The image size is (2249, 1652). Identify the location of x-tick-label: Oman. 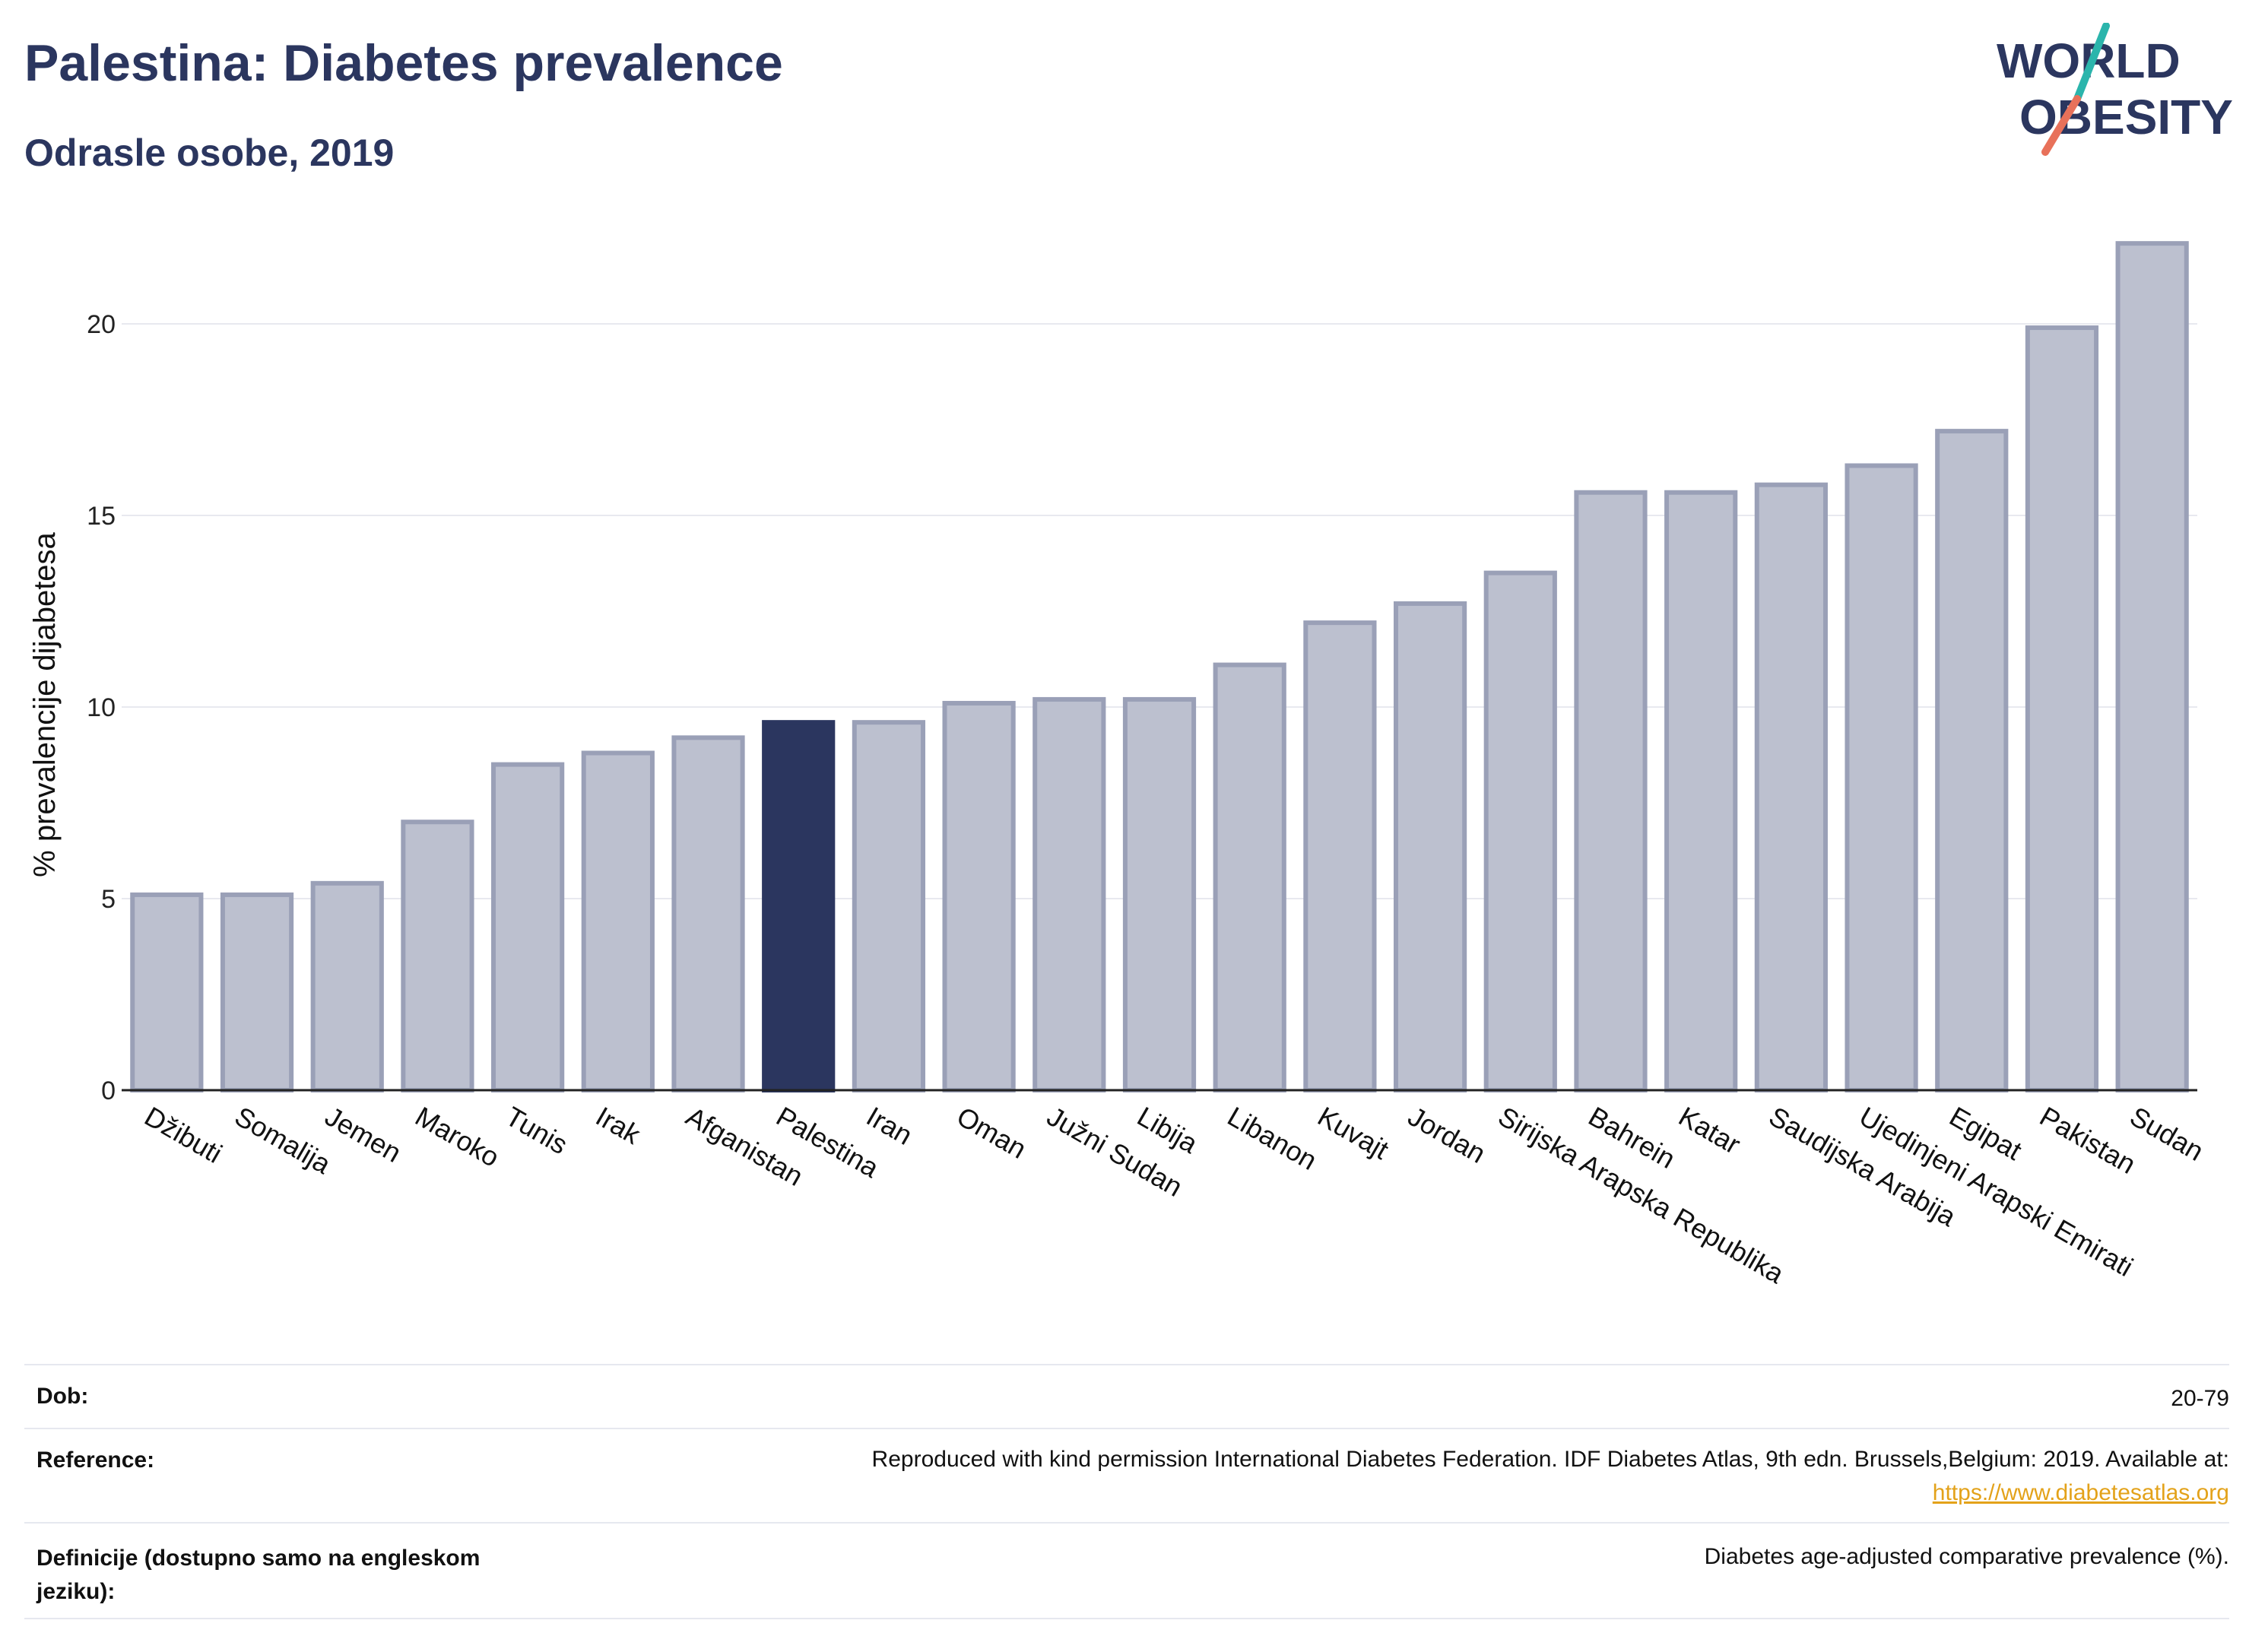
(992, 1132).